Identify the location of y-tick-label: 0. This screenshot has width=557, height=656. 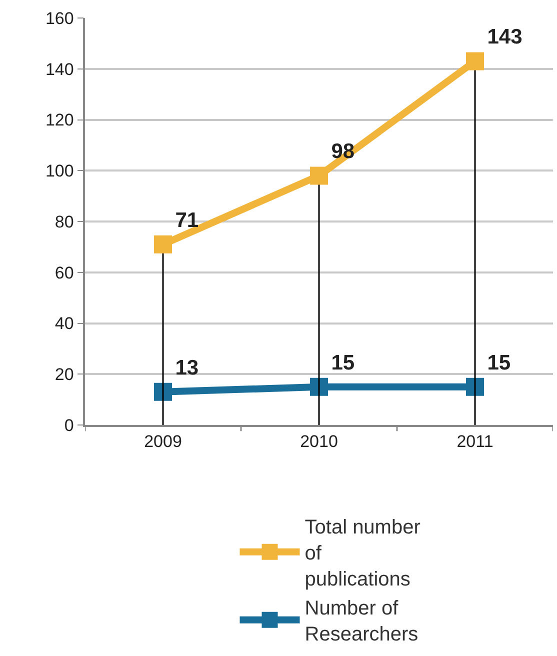
(69, 425).